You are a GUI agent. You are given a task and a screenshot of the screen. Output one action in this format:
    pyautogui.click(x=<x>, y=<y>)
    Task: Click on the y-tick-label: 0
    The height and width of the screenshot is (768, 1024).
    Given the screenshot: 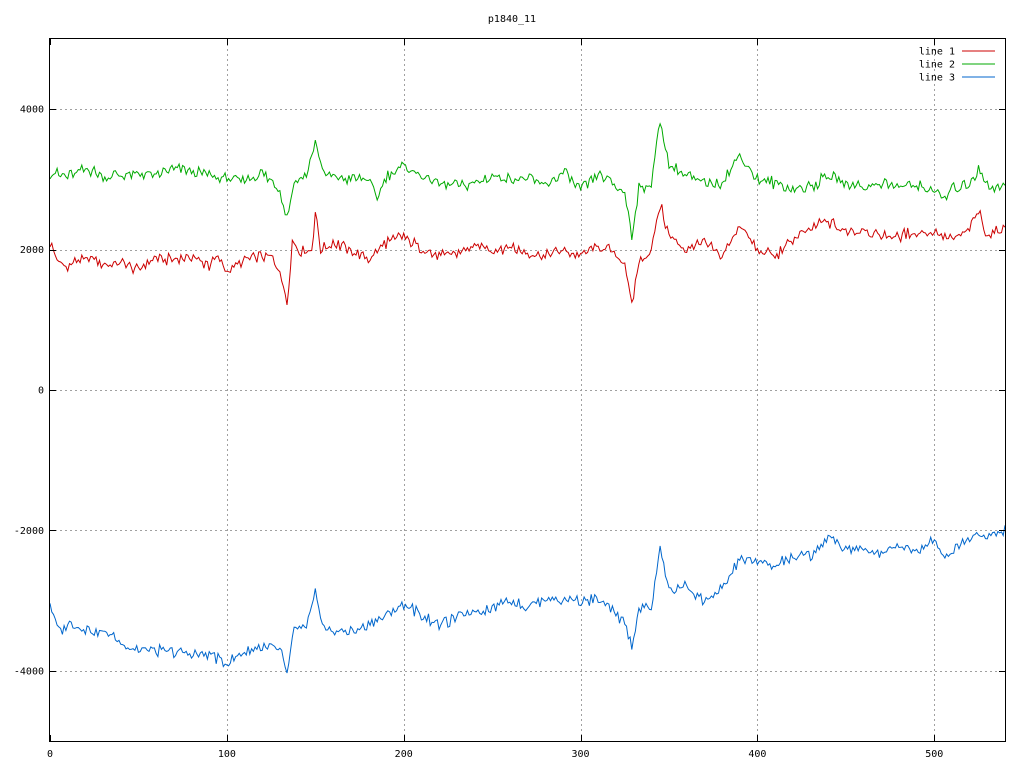 What is the action you would take?
    pyautogui.click(x=41, y=391)
    